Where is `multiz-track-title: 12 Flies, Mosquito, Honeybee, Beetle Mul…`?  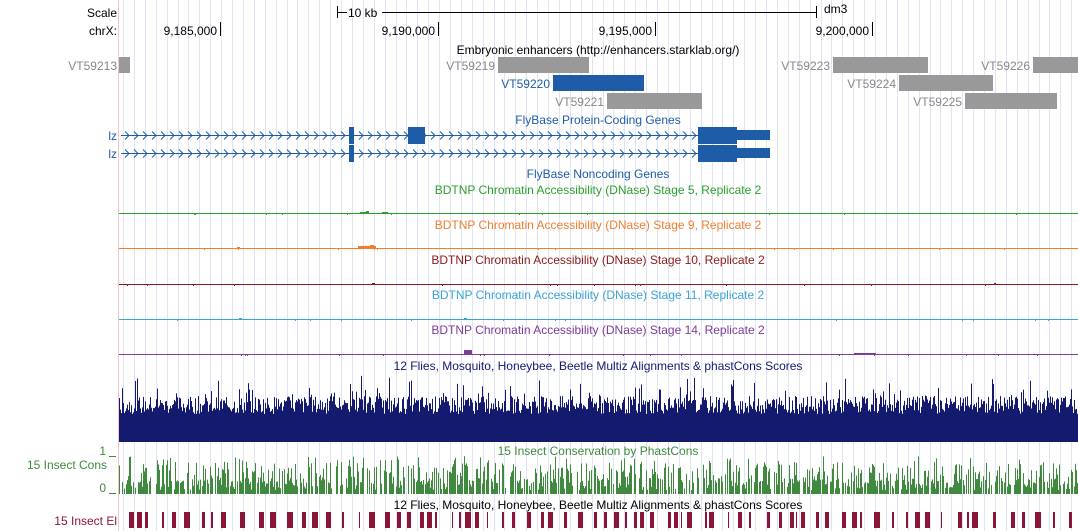 multiz-track-title: 12 Flies, Mosquito, Honeybee, Beetle Mul… is located at coordinates (598, 366).